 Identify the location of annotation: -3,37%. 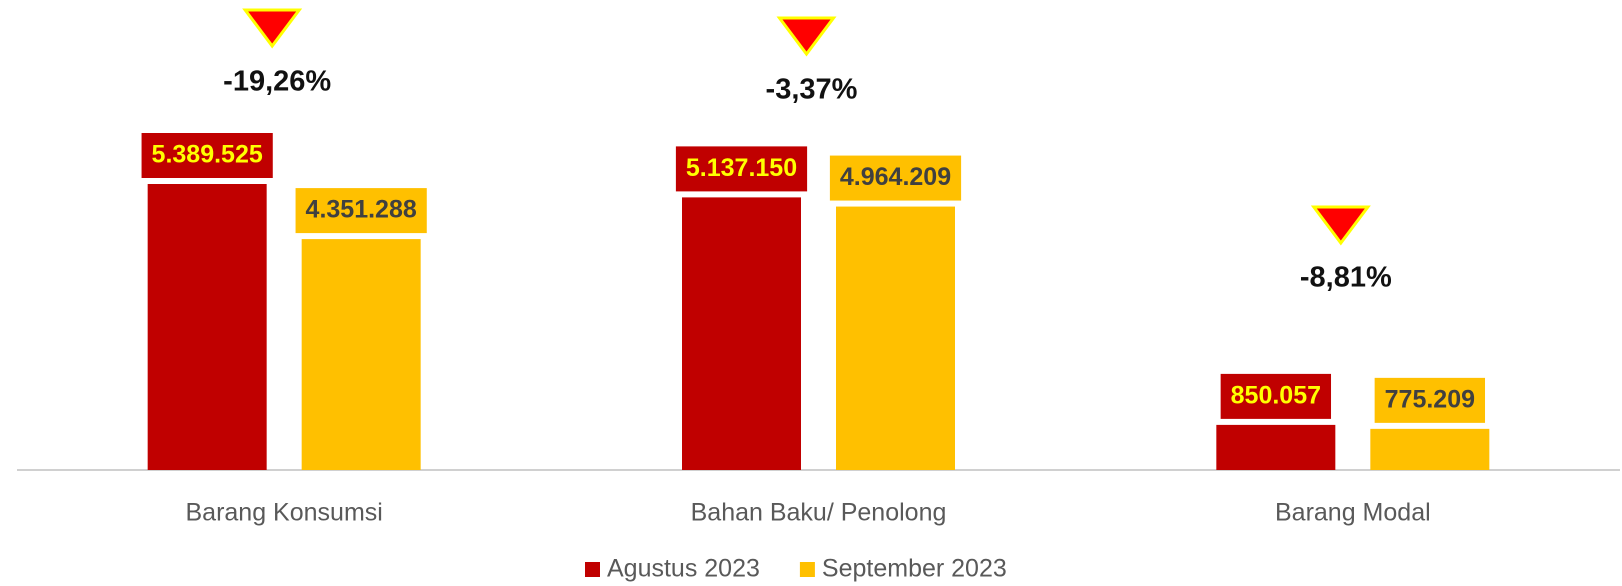
(812, 90).